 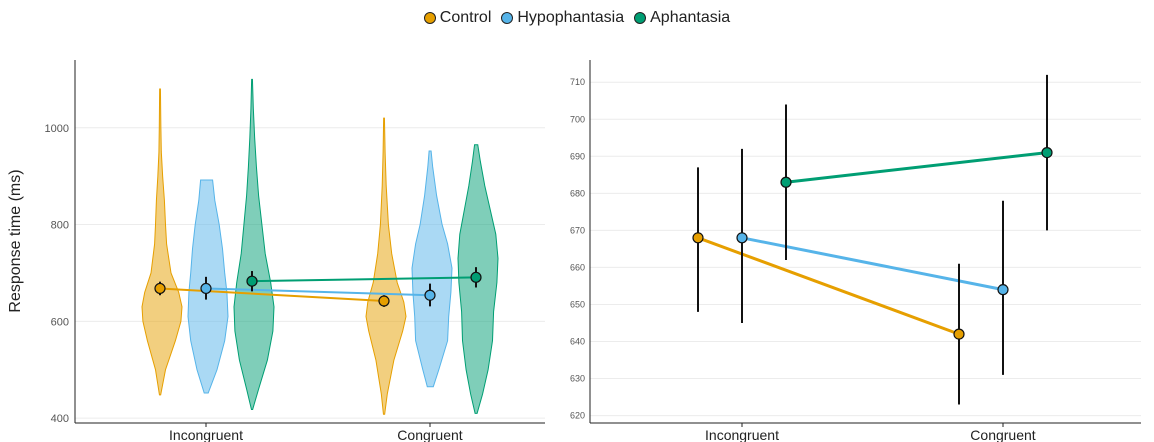 I want to click on x-tick-label-r-incongruent: Incongruent, so click(x=742, y=434).